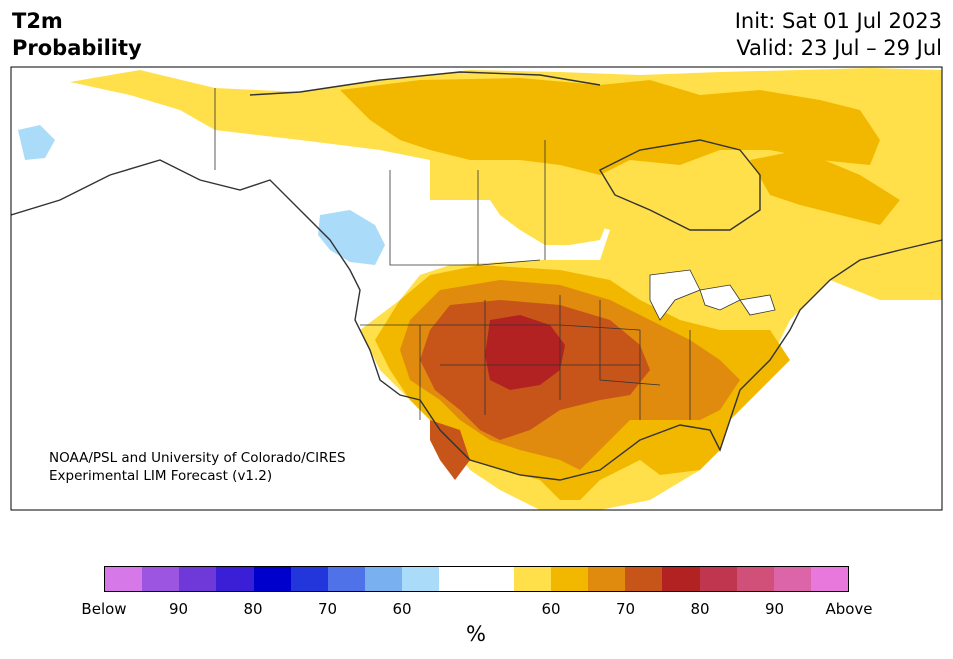 This screenshot has width=953, height=659. Describe the element at coordinates (712, 295) in the screenshot. I see `great-lakes` at that location.